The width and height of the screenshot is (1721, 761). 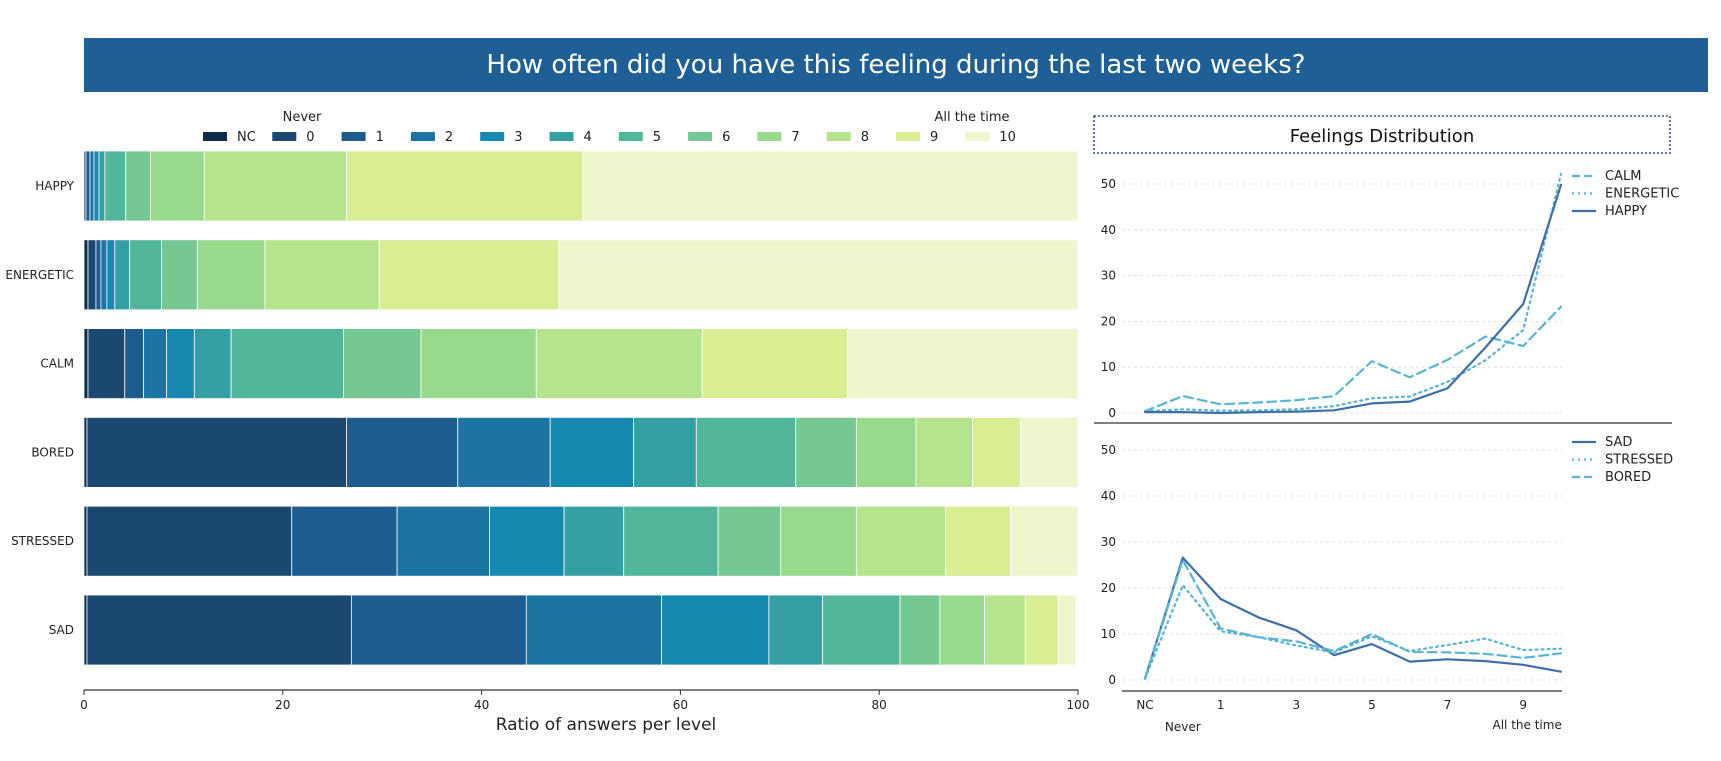 I want to click on legend-label-energetic: ENERGETIC, so click(x=1642, y=194).